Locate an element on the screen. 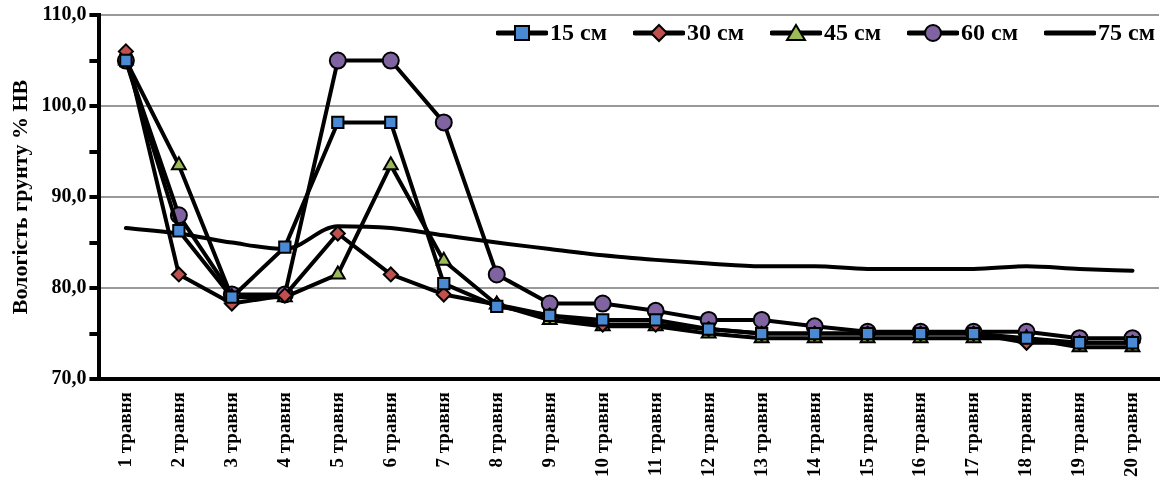 Image resolution: width=1169 pixels, height=484 pixels. x-tick-label: 16 травня is located at coordinates (919, 435).